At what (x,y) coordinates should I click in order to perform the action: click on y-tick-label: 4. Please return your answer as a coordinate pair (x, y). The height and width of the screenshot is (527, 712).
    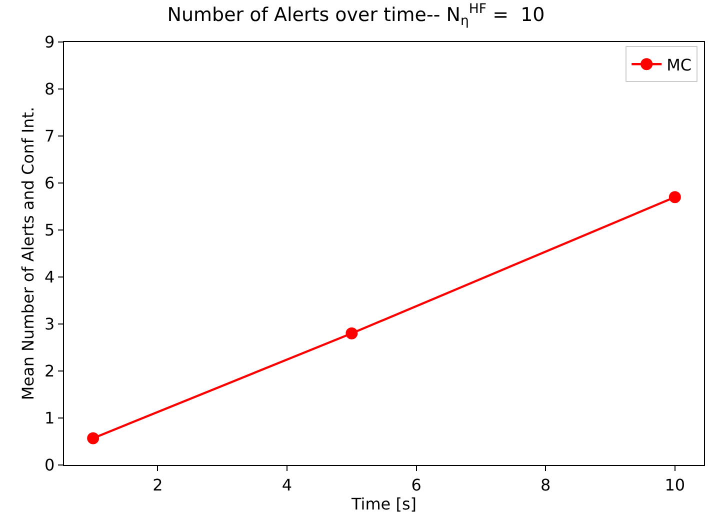
    Looking at the image, I should click on (49, 277).